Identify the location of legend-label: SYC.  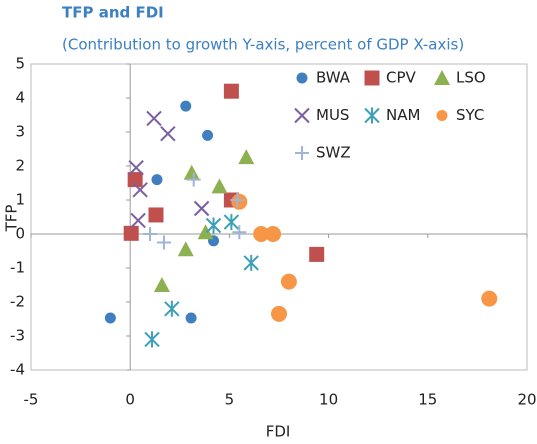
(470, 115).